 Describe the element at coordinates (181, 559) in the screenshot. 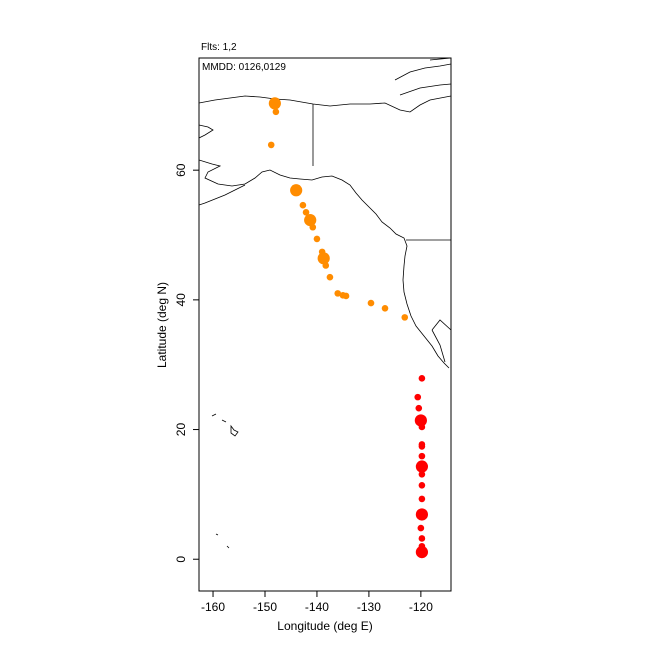

I see `y-tick-label: 0` at that location.